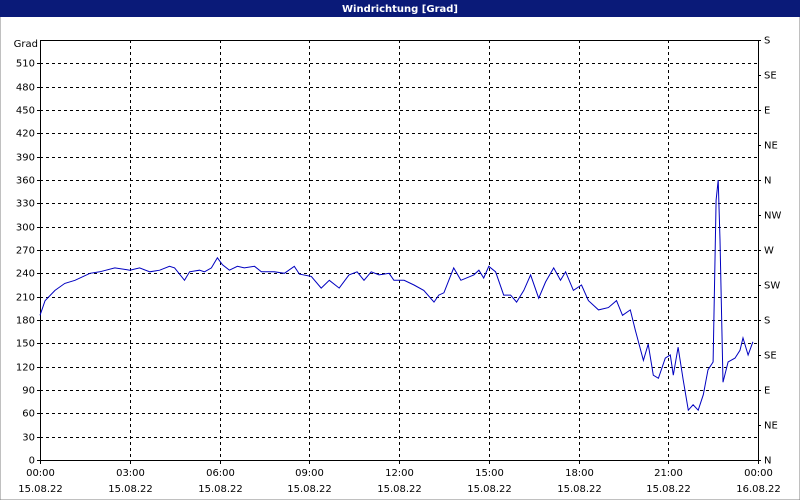  I want to click on y-axis-label: Grad, so click(26, 44).